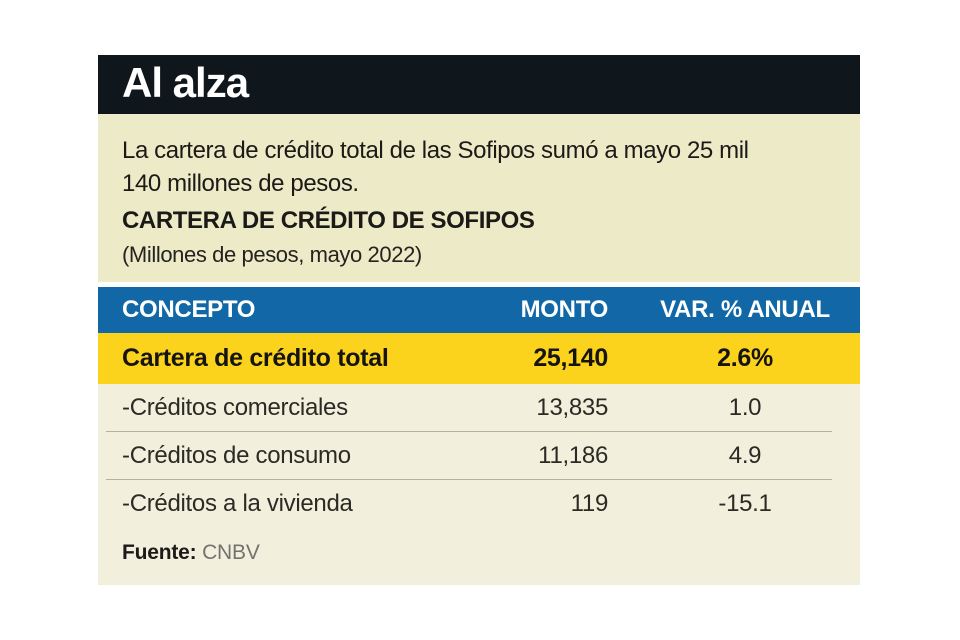 The height and width of the screenshot is (640, 960). Describe the element at coordinates (573, 455) in the screenshot. I see `row-monto: 11,186` at that location.